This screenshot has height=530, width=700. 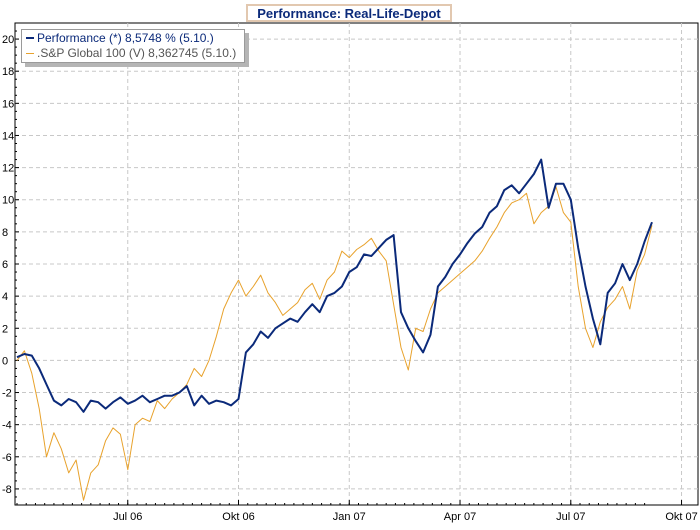 What do you see at coordinates (8, 201) in the screenshot?
I see `y-tick-label: 10` at bounding box center [8, 201].